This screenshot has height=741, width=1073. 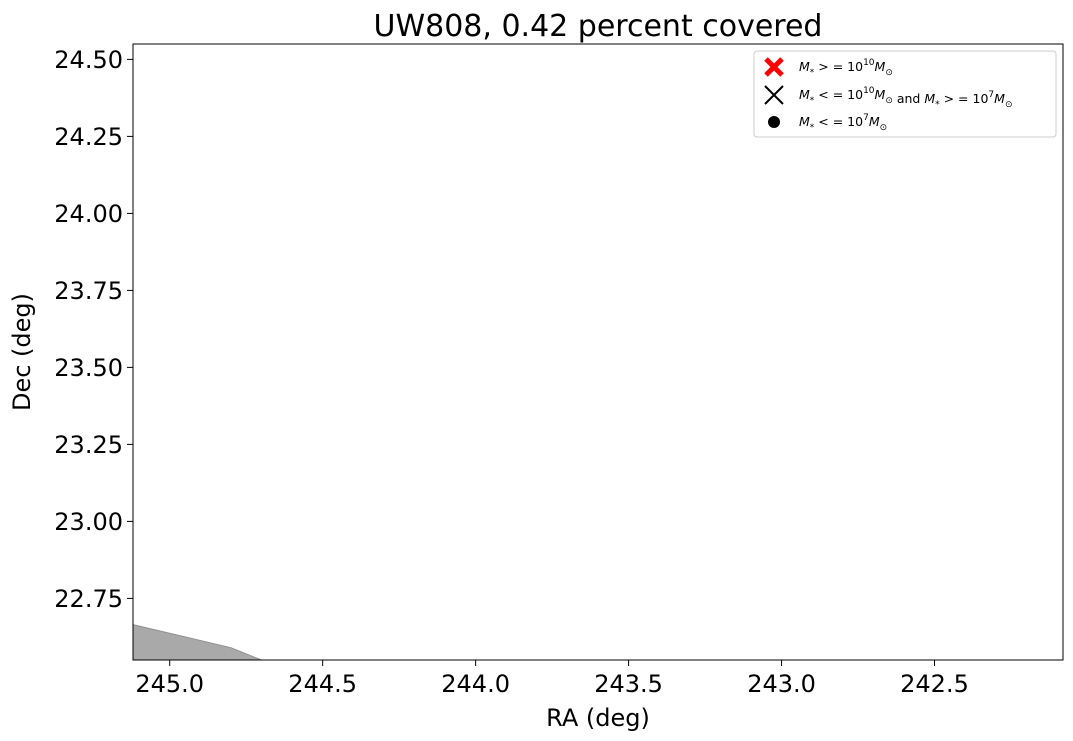 I want to click on y-tick-label: 23.00, so click(x=88, y=522).